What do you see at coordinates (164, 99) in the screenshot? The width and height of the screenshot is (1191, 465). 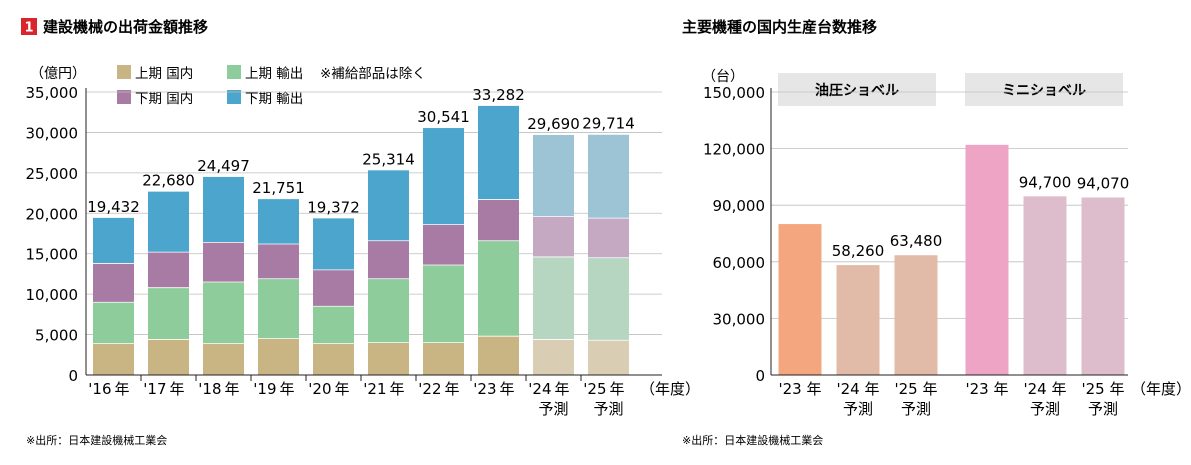 I see `legend-label-h2-domestic: 下期 国内` at bounding box center [164, 99].